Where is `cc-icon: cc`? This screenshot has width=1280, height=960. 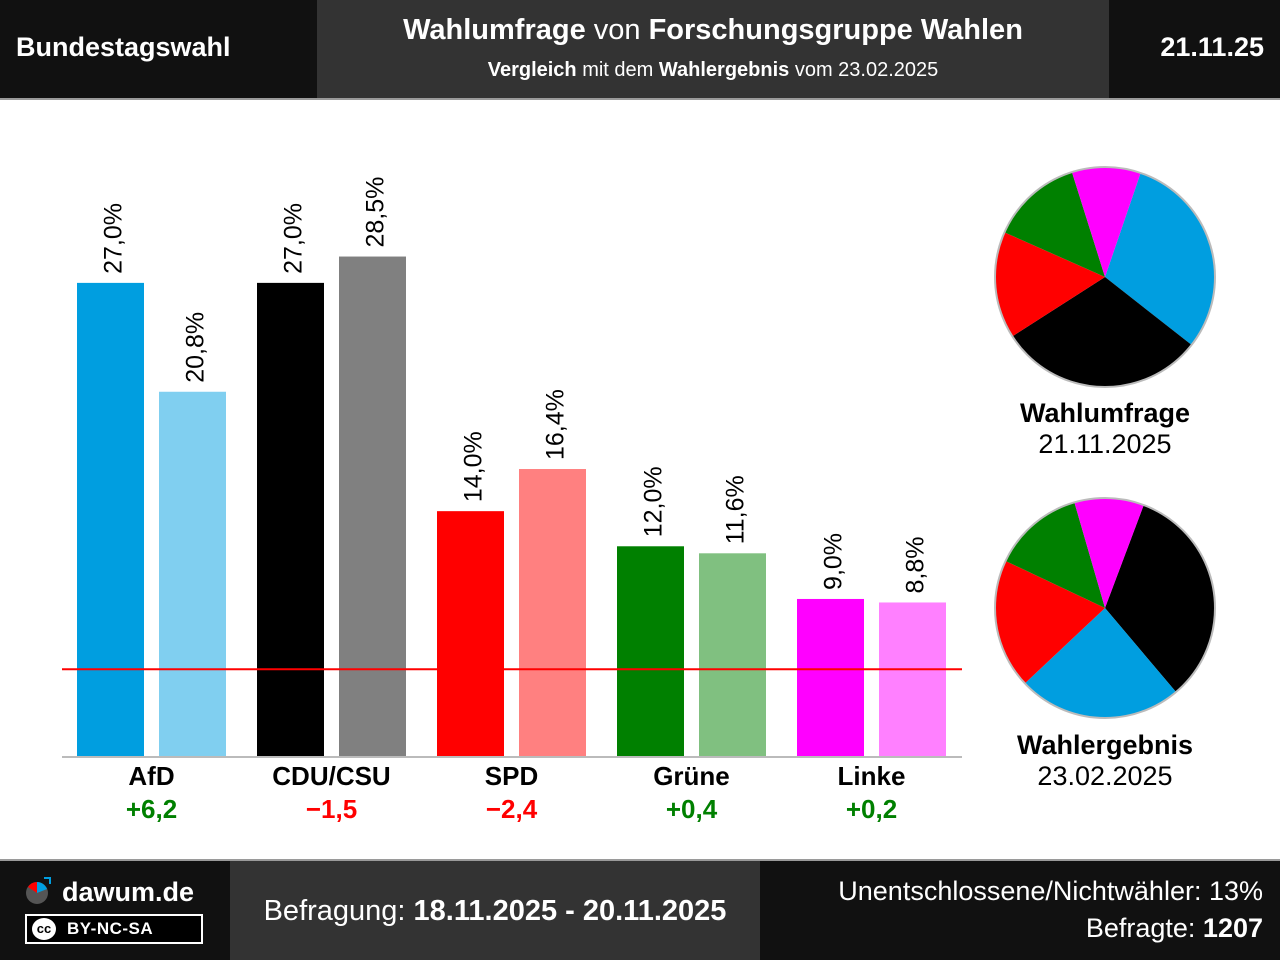
cc-icon: cc is located at coordinates (44, 929).